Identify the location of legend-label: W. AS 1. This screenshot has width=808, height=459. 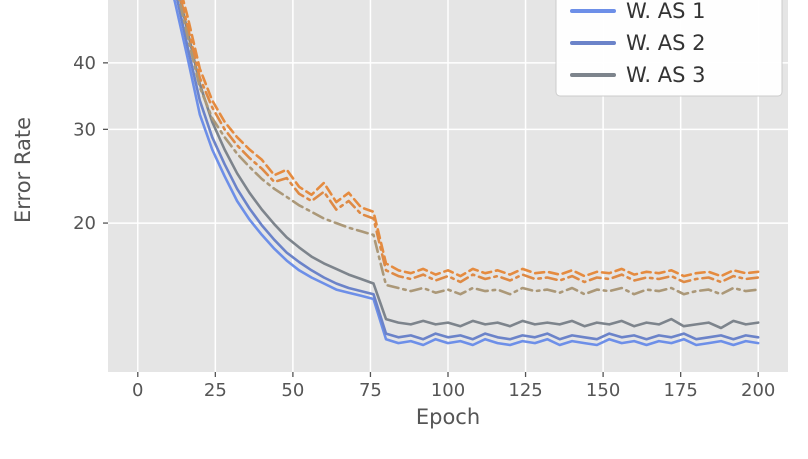
(665, 11).